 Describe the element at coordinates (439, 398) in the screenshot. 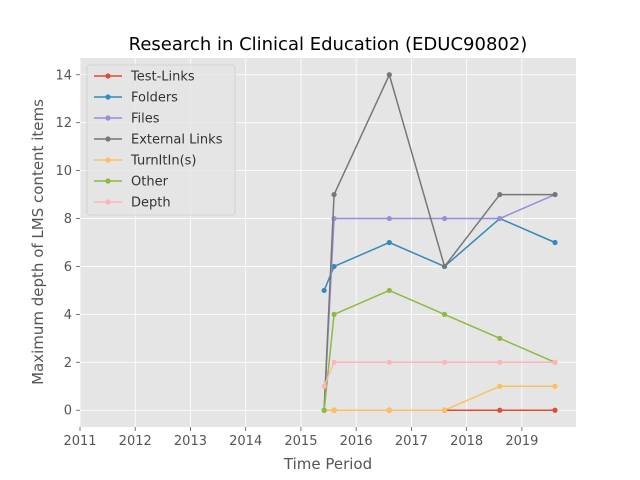

I see `series-turnitin-s-` at that location.